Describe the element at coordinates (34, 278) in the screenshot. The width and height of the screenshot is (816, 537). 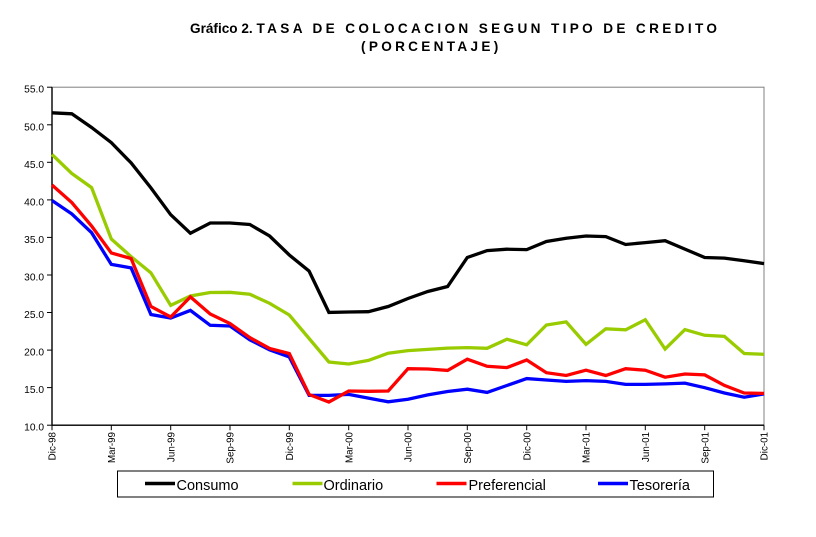
I see `svg-text: 30.0` at that location.